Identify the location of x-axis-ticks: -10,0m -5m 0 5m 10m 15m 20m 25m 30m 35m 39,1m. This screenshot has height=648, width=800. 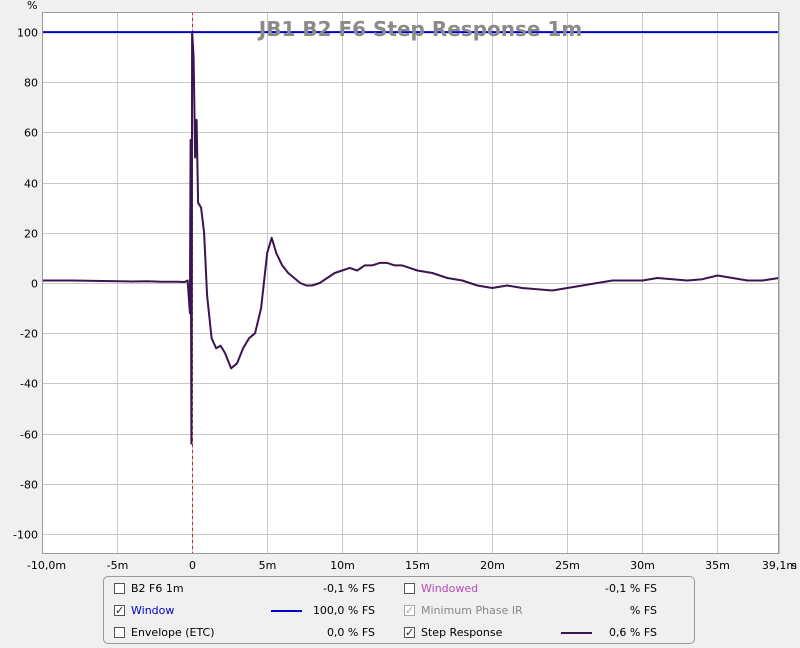
(412, 565).